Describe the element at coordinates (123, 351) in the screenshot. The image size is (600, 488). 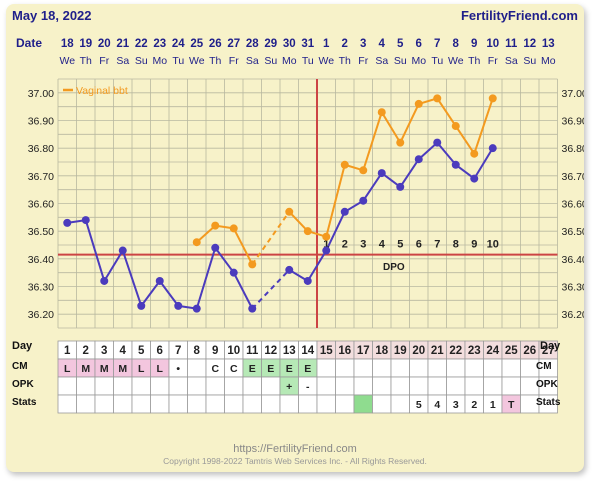
I see `day-value: 4` at that location.